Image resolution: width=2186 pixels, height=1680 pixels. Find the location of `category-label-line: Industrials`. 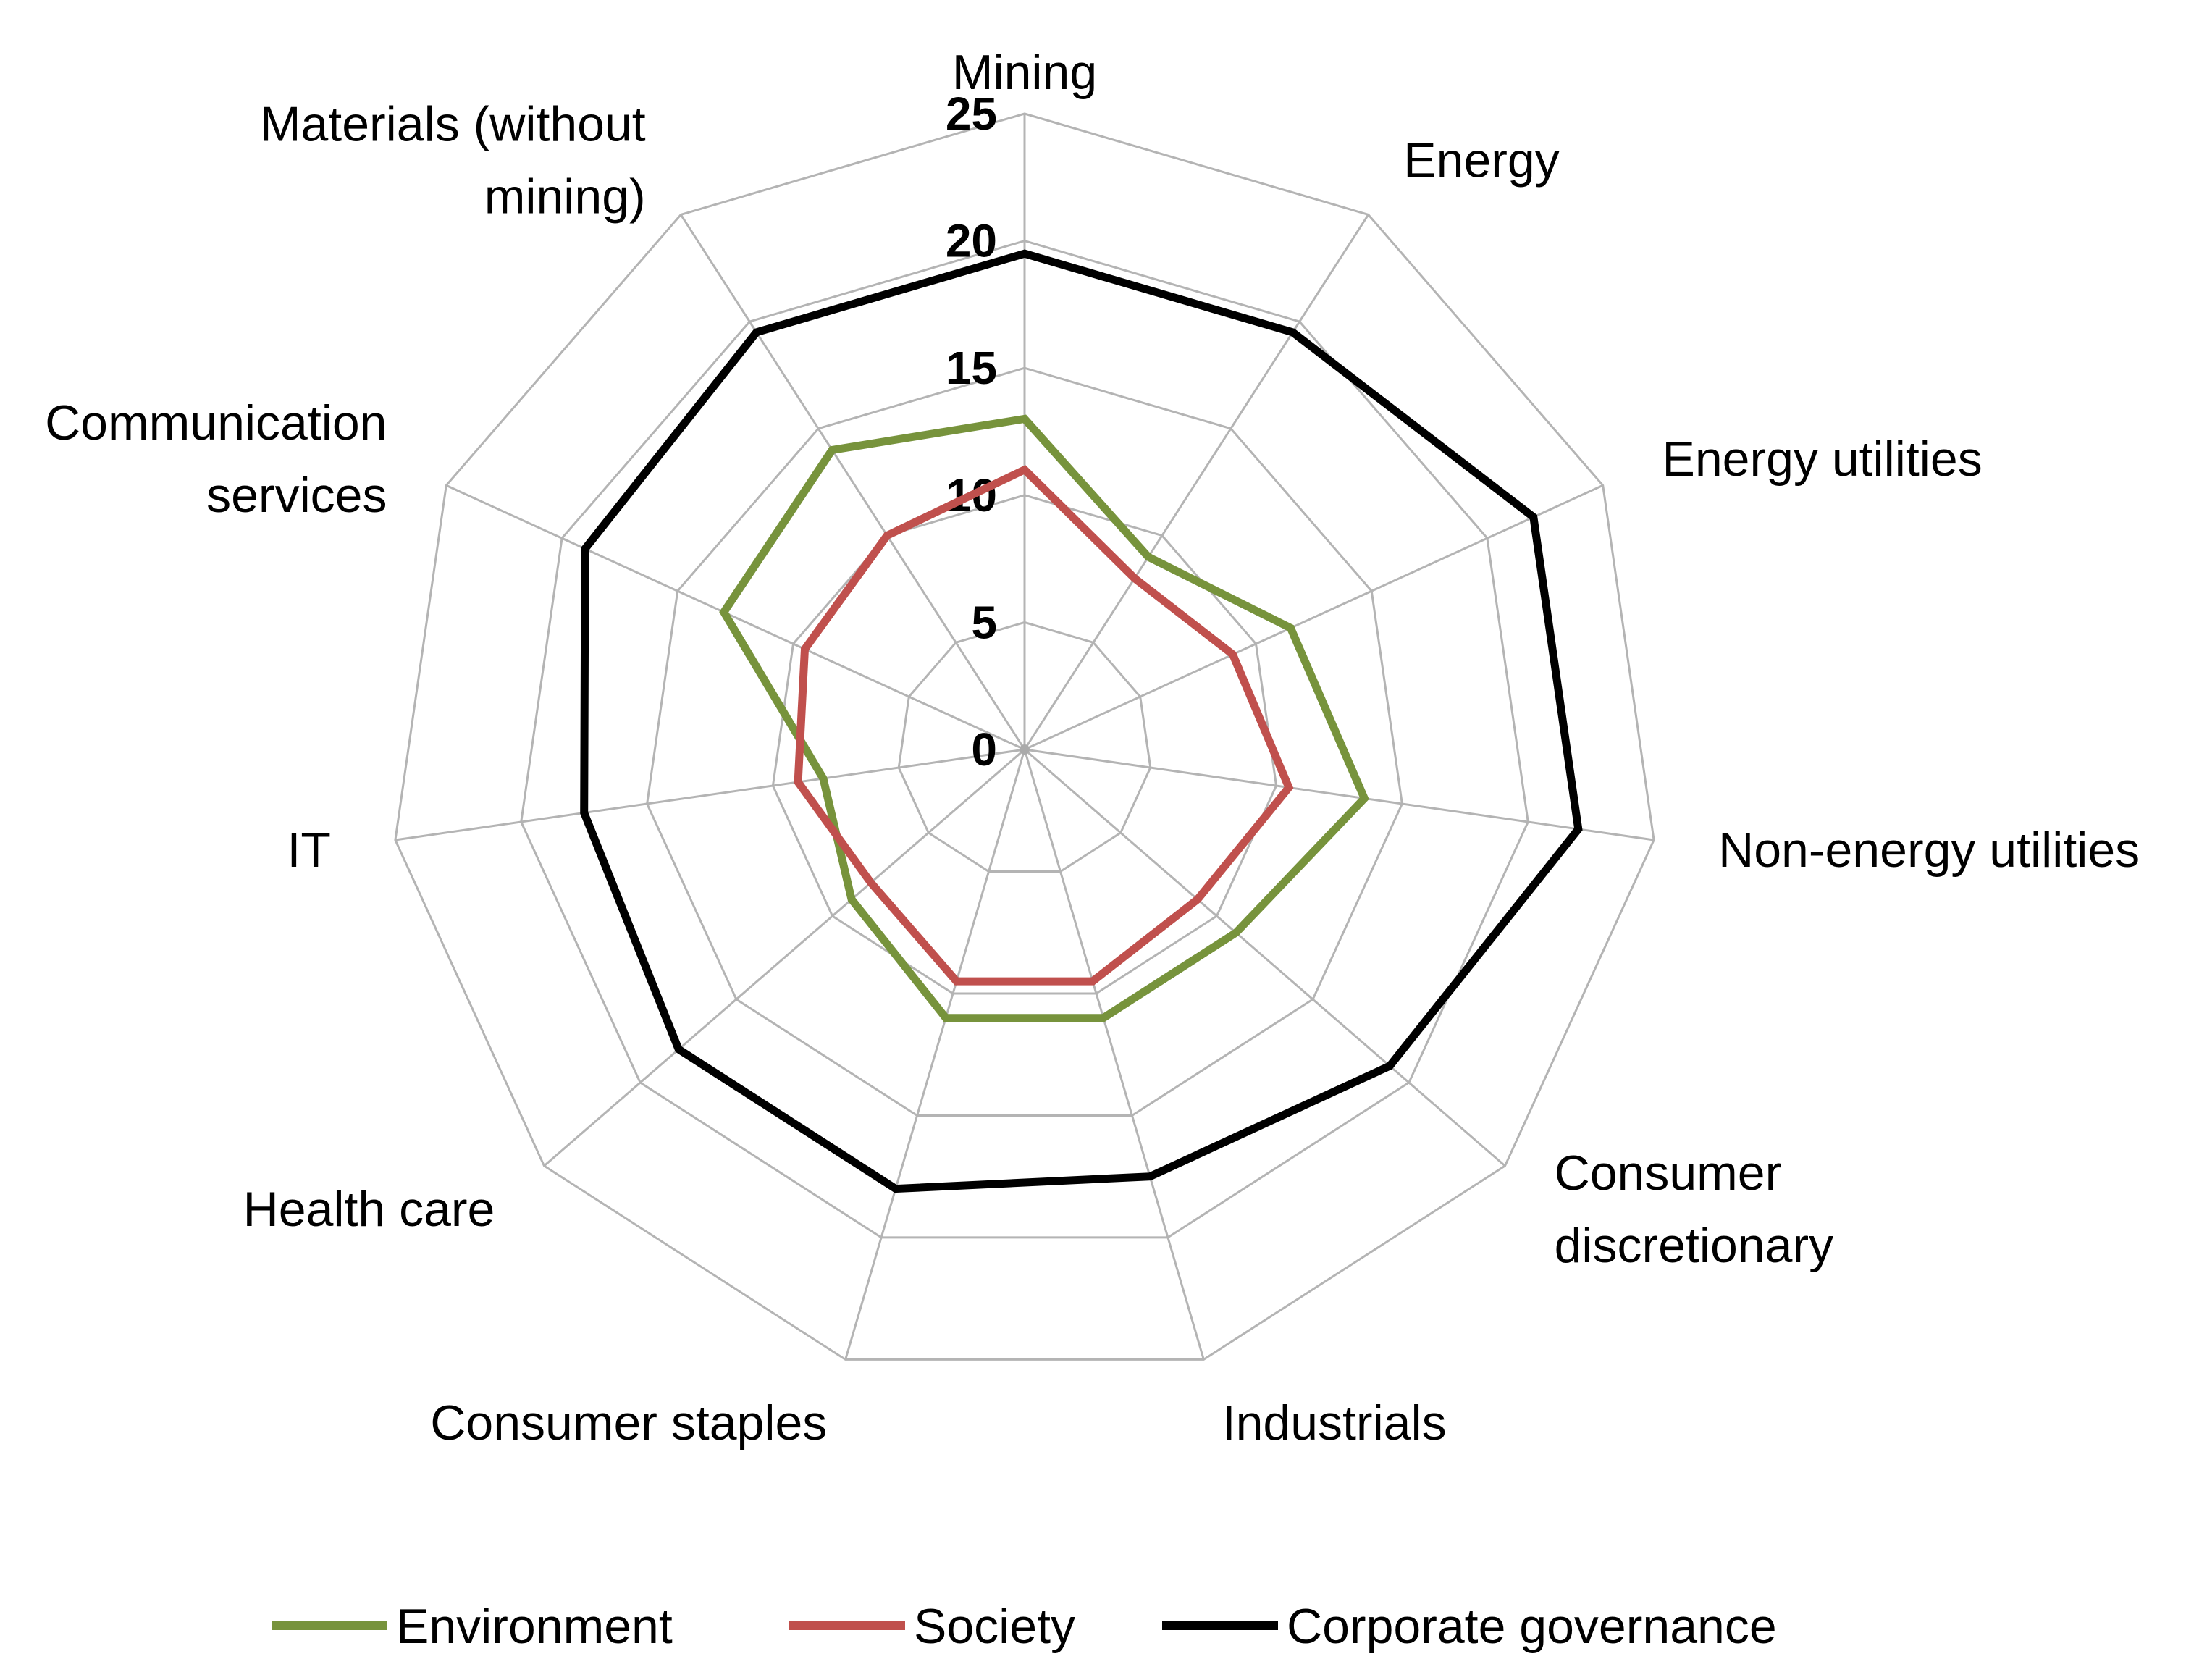

category-label-line: Industrials is located at coordinates (1335, 1422).